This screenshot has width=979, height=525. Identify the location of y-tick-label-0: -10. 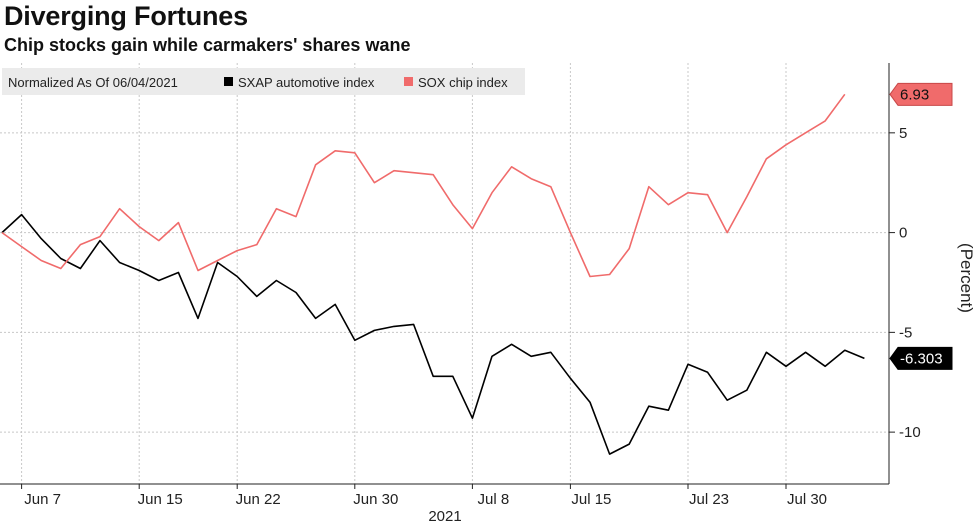
(910, 432).